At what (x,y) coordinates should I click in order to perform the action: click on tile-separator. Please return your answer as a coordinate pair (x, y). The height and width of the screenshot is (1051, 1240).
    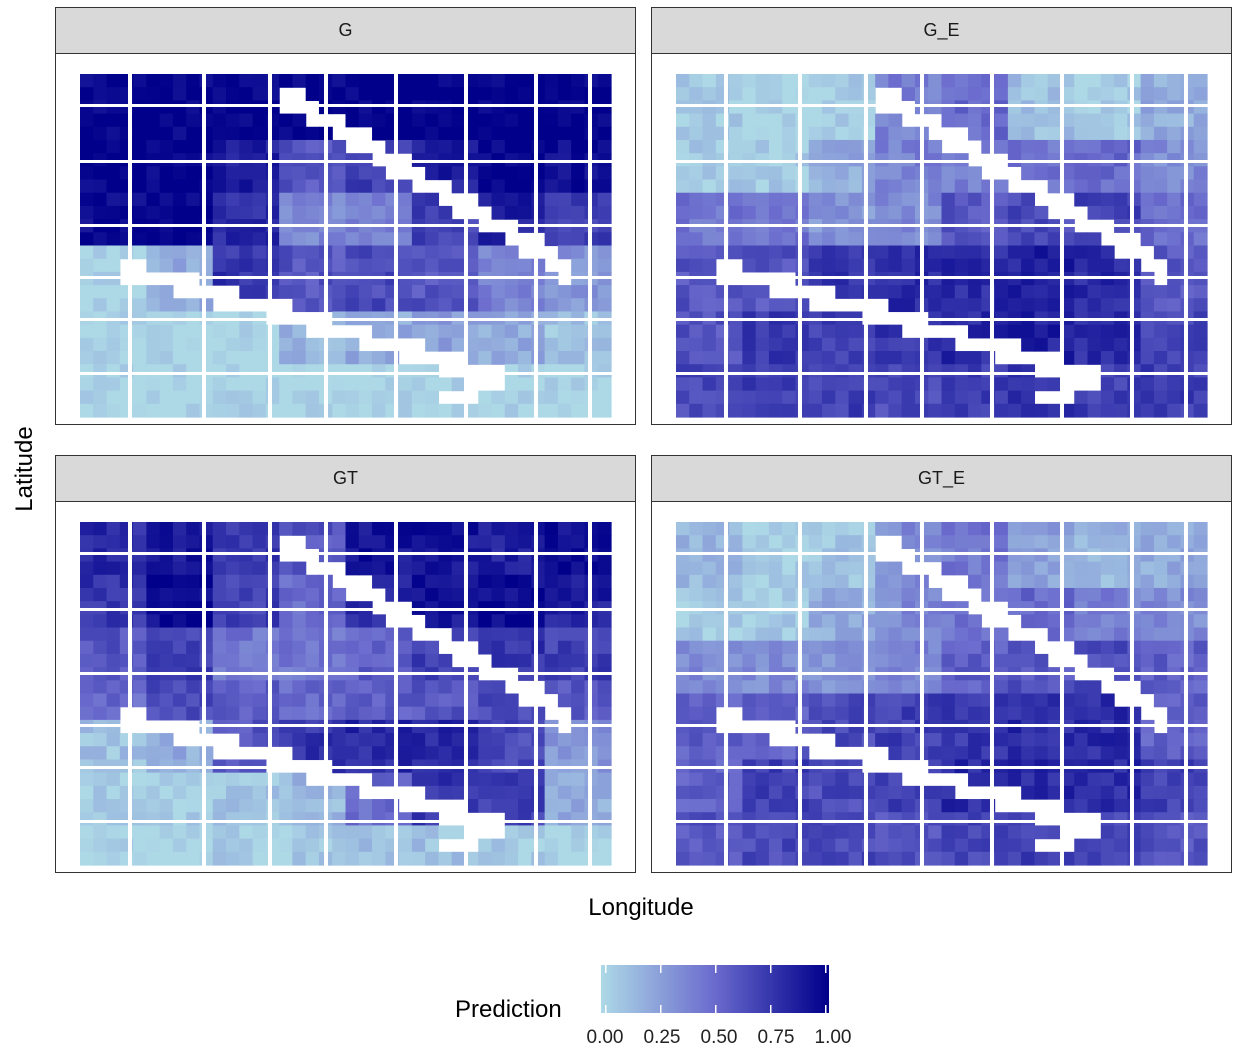
    Looking at the image, I should click on (866, 245).